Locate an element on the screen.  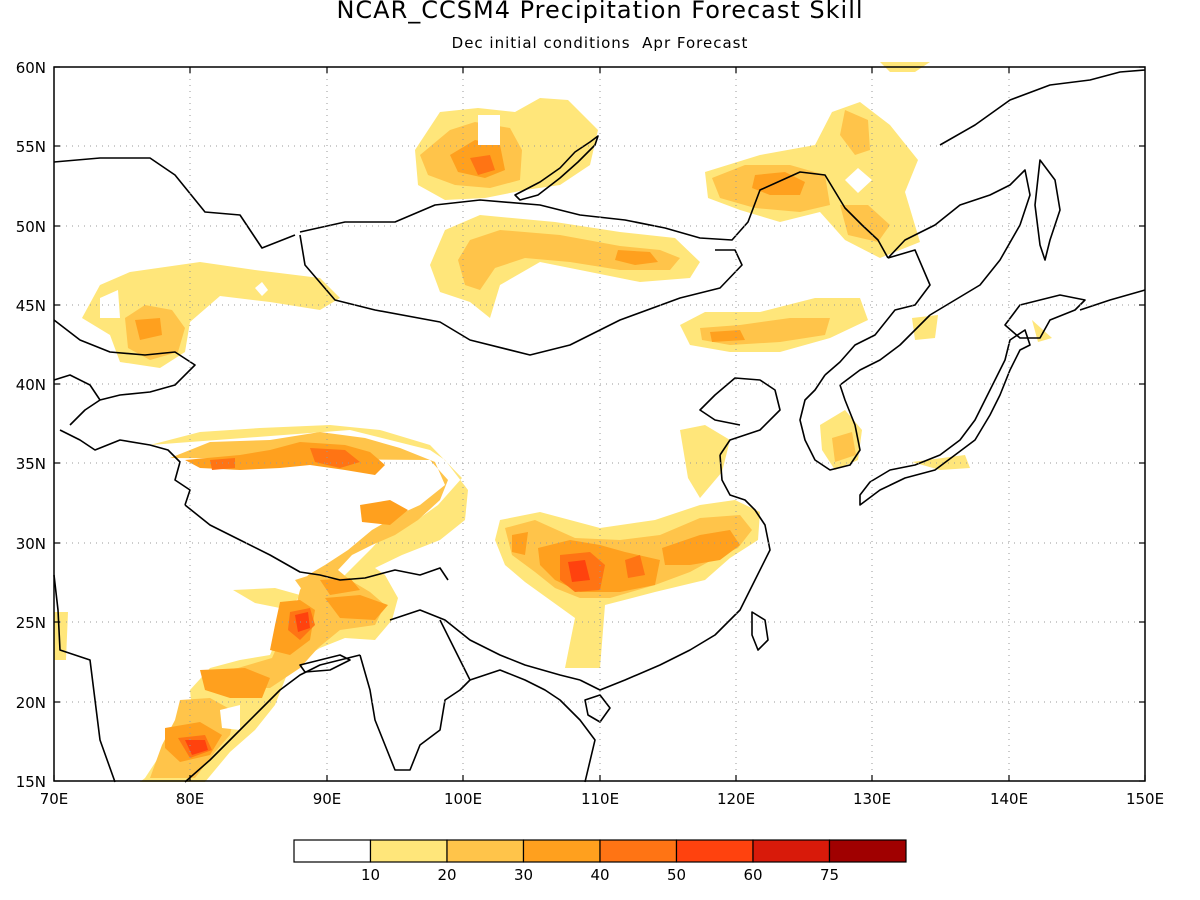
lon-label: 90E is located at coordinates (327, 799).